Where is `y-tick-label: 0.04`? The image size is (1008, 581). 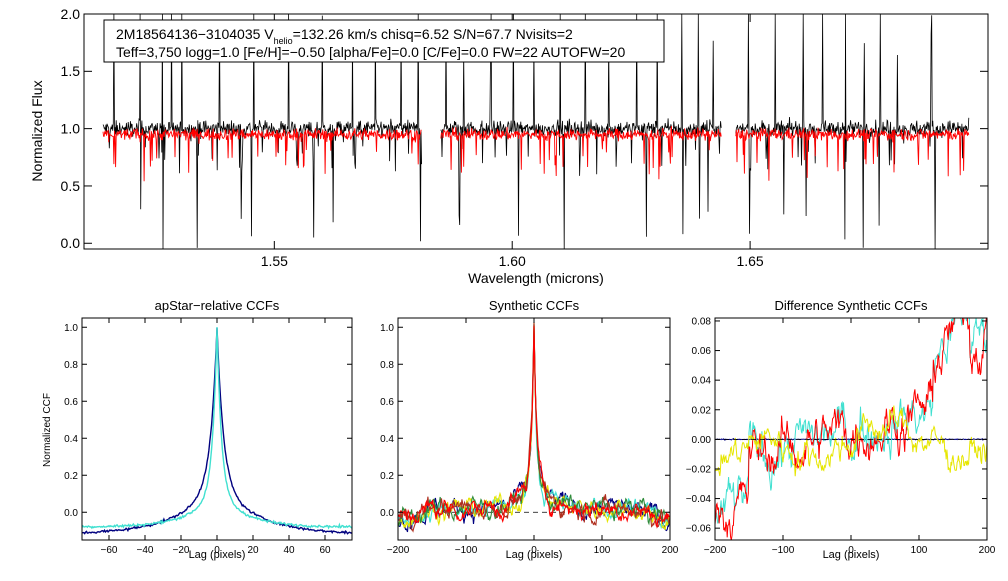
y-tick-label: 0.04 is located at coordinates (702, 381).